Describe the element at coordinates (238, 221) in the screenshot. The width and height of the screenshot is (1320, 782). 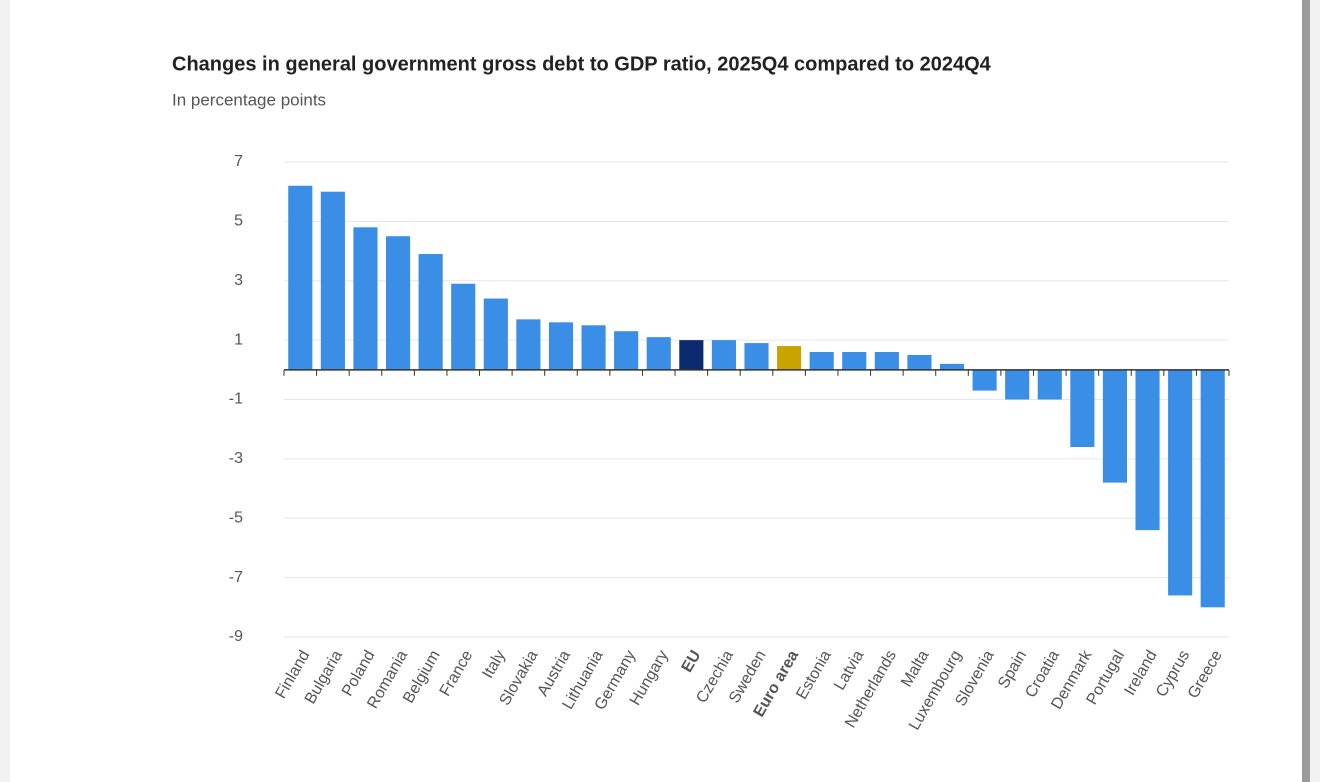
I see `y-tick-label: 5` at that location.